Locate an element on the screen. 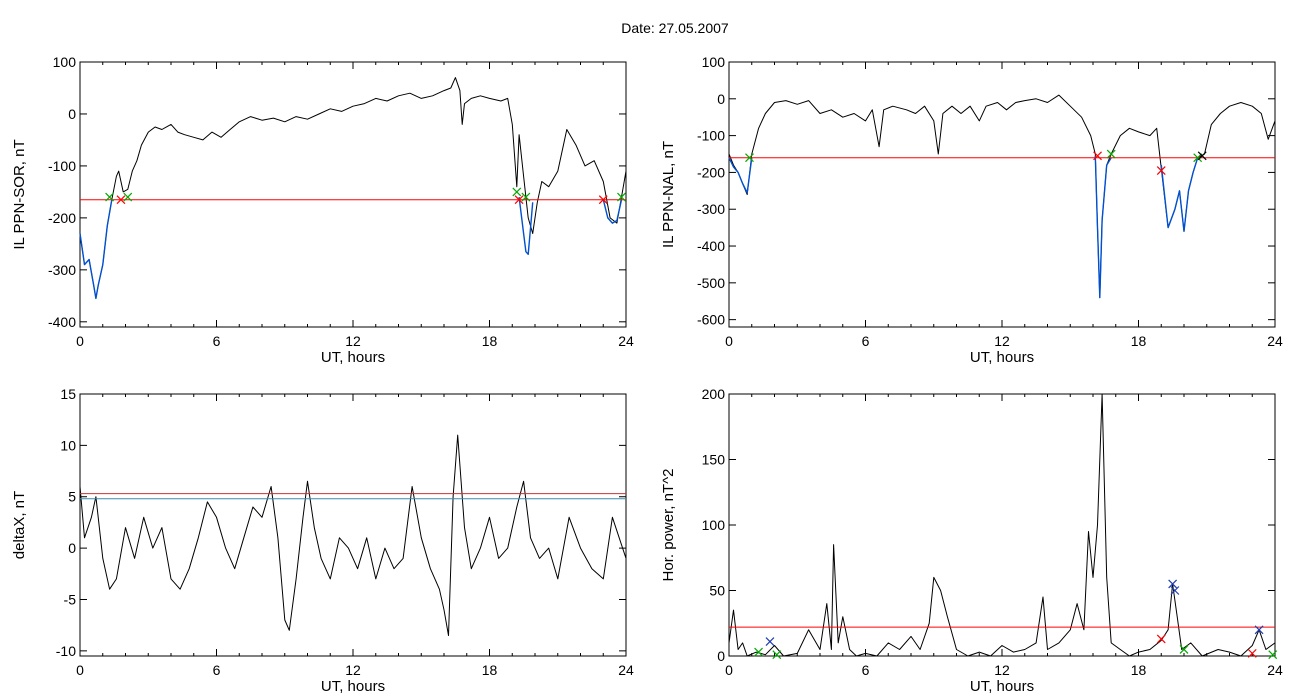  y-tick-label: 150 is located at coordinates (714, 460).